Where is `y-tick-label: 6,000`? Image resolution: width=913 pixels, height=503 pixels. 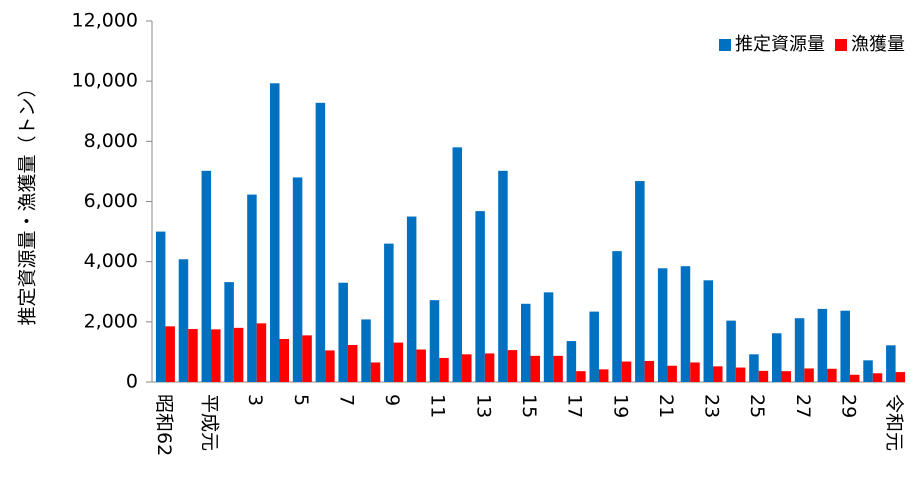
y-tick-label: 6,000 is located at coordinates (111, 201).